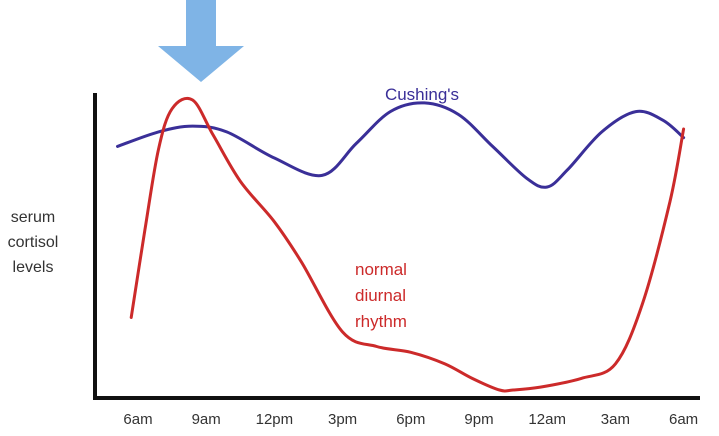 Image resolution: width=719 pixels, height=436 pixels. Describe the element at coordinates (381, 269) in the screenshot. I see `normal-series-label-line-1: normal` at that location.